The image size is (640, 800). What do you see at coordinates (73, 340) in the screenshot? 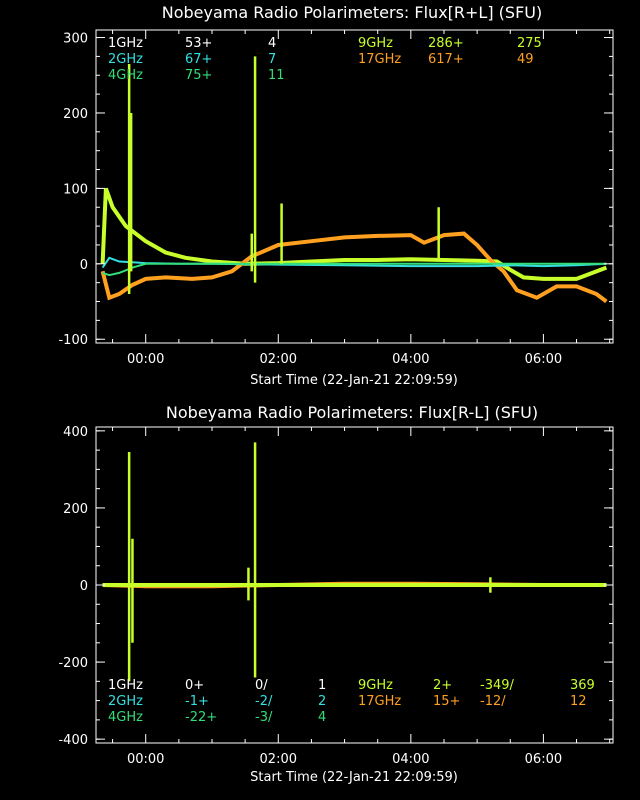
I see `y-tick-label: -100` at bounding box center [73, 340].